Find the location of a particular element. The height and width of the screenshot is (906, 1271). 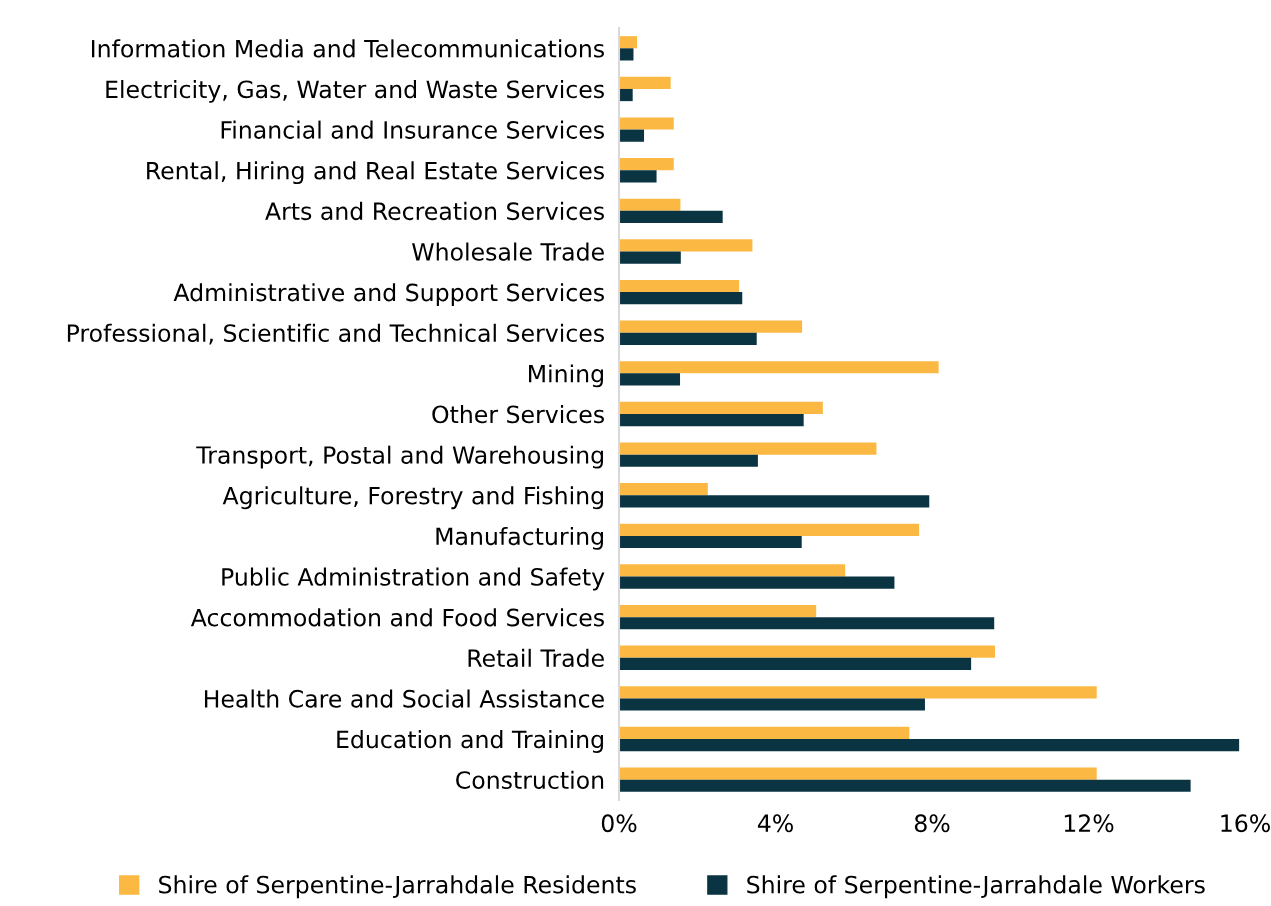

x-tick-label: 8% is located at coordinates (932, 823).